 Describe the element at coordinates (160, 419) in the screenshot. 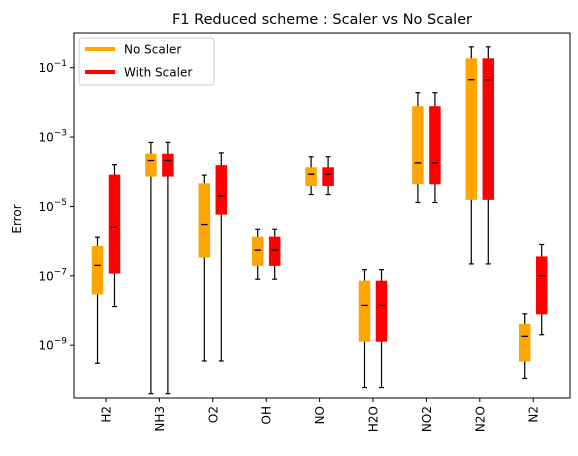

I see `x-tick-label: NH3` at that location.